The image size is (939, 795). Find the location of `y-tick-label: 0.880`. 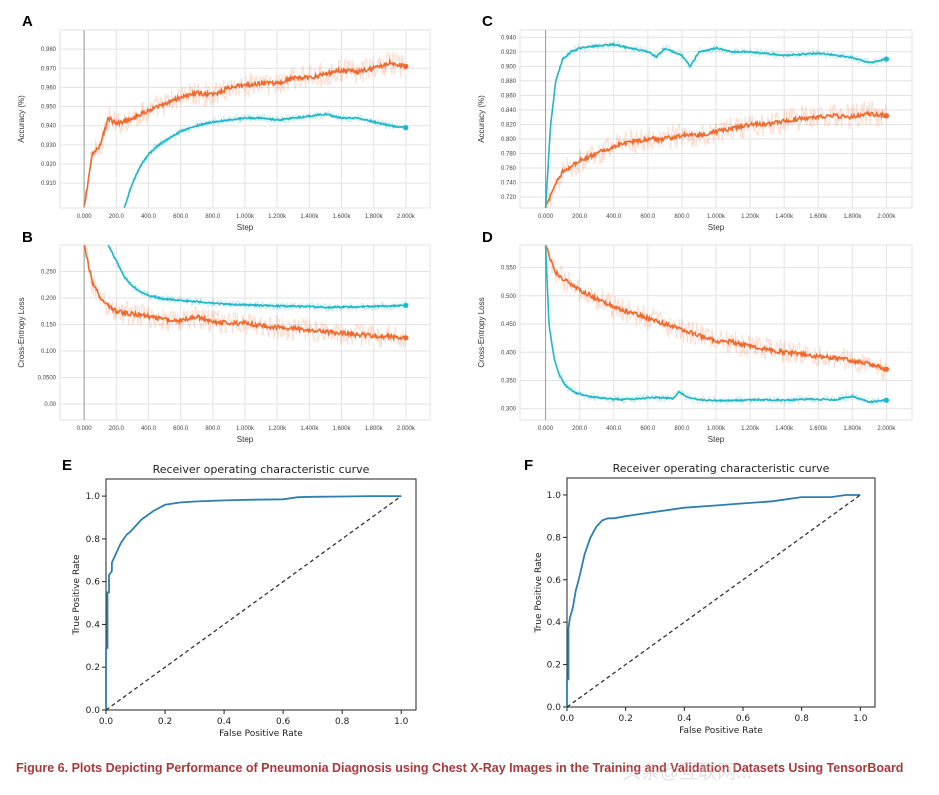

y-tick-label: 0.880 is located at coordinates (509, 82).